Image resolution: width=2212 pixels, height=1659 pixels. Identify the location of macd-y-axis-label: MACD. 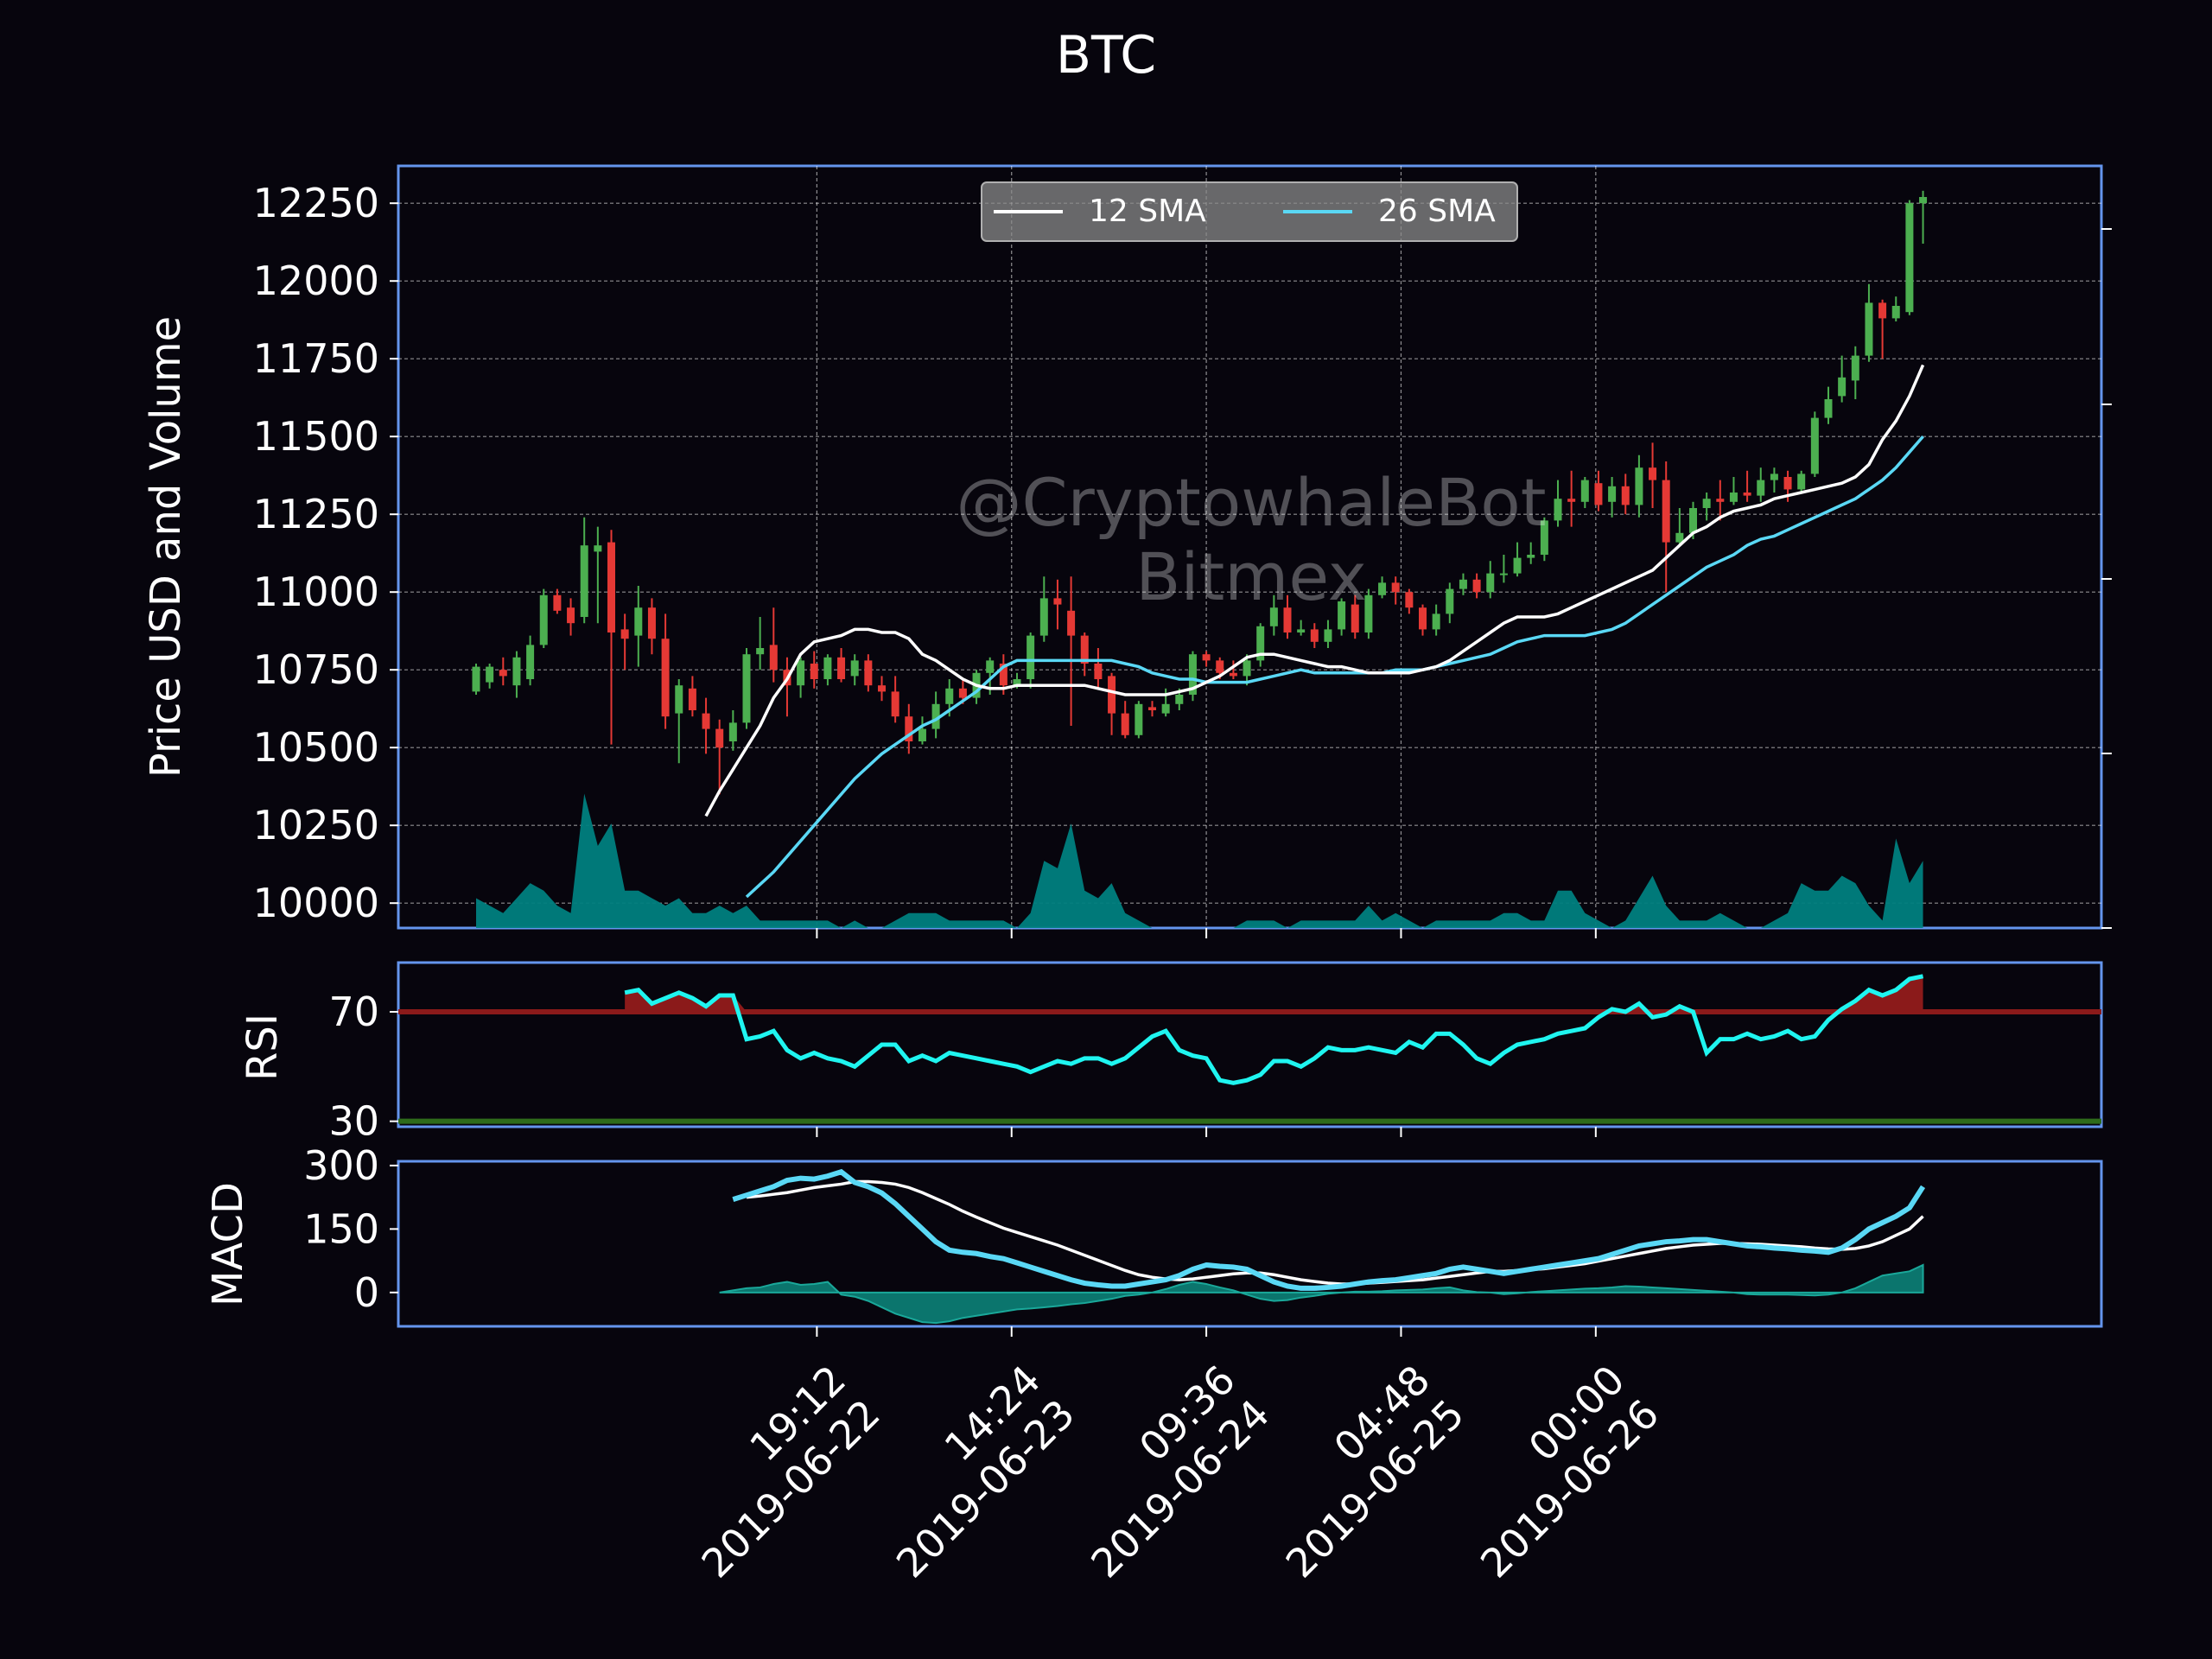
(228, 1244).